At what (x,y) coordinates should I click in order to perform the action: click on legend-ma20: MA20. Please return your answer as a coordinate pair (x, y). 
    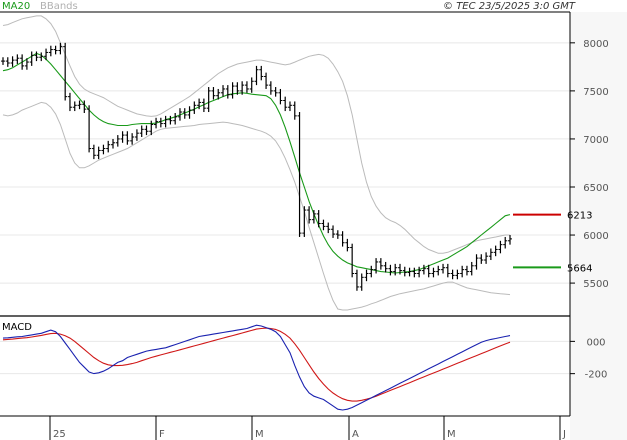
    Looking at the image, I should click on (16, 6).